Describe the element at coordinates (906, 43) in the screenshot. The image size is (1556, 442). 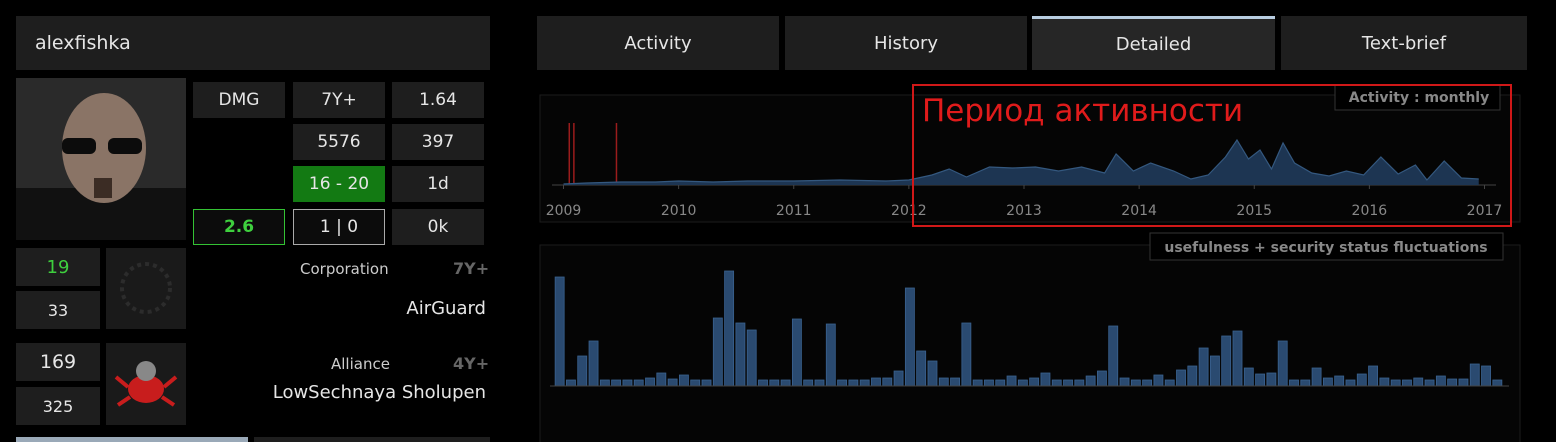
I see `tab: History` at that location.